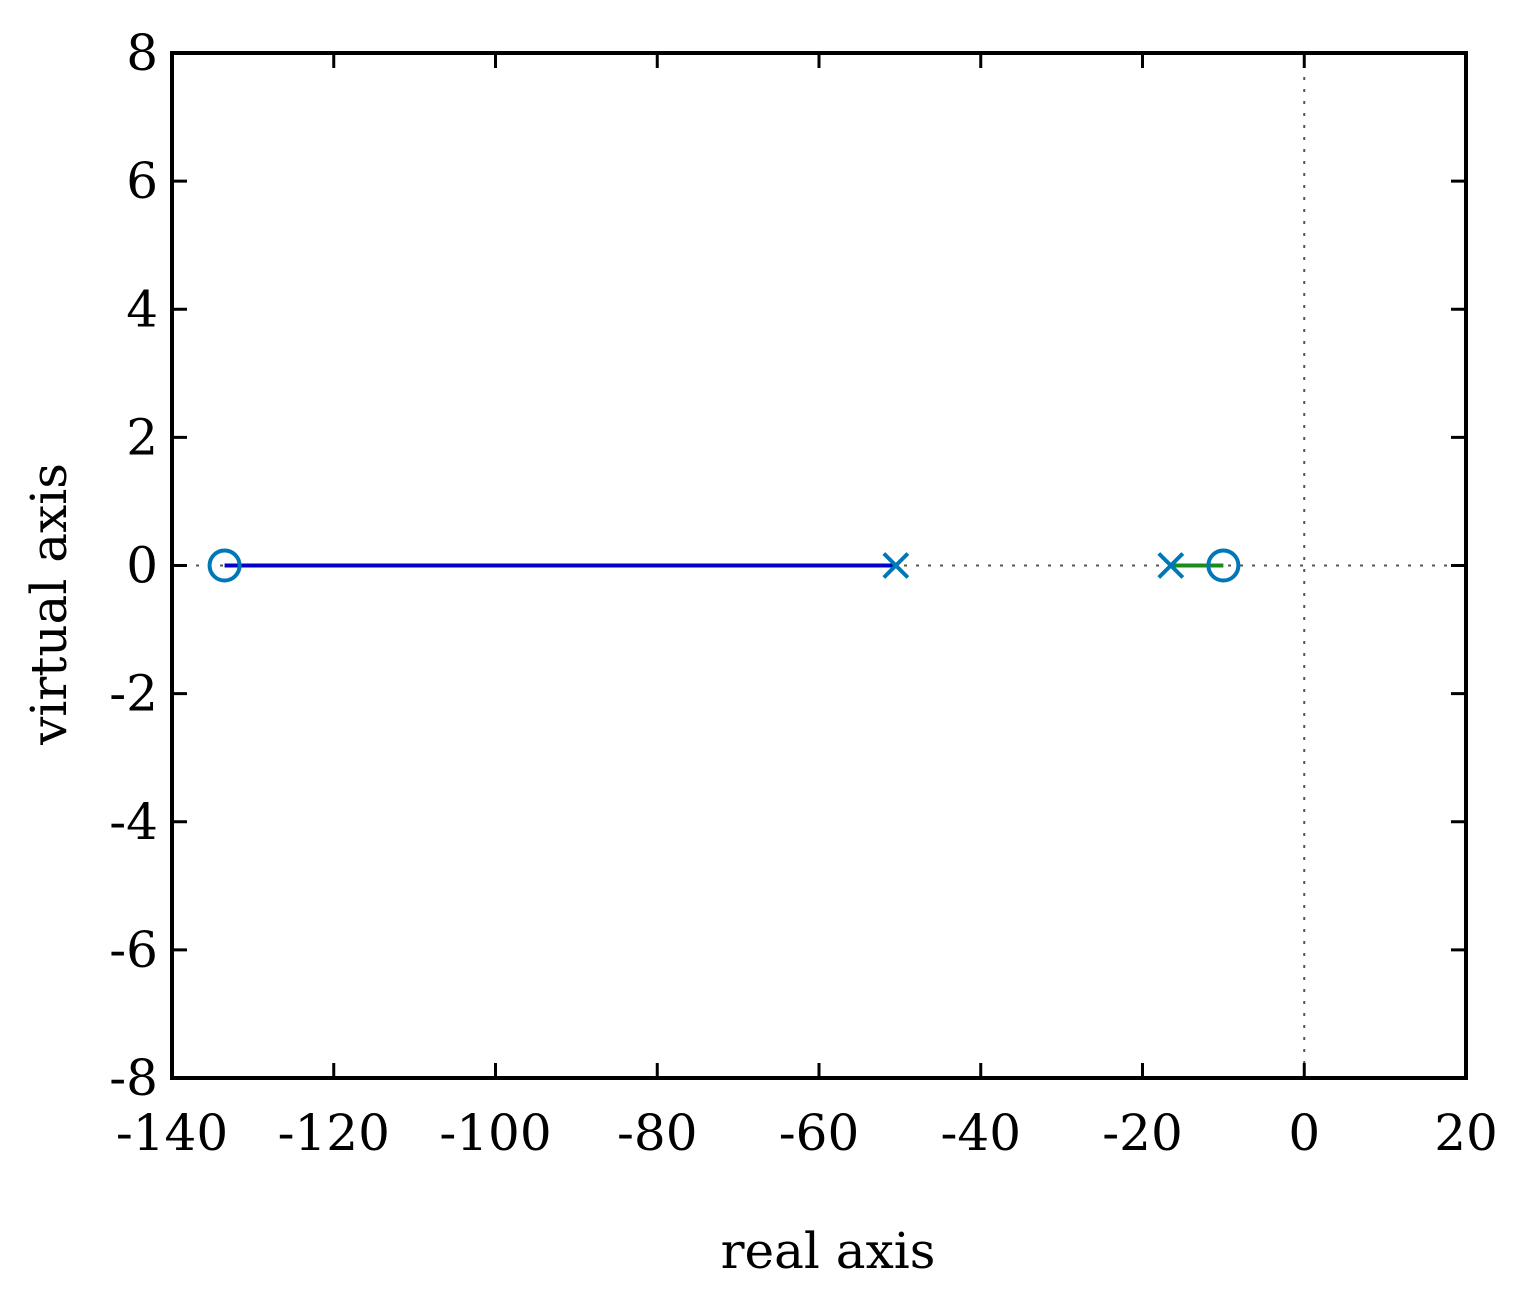 The height and width of the screenshot is (1299, 1539). I want to click on x-tick-label: -100, so click(495, 1133).